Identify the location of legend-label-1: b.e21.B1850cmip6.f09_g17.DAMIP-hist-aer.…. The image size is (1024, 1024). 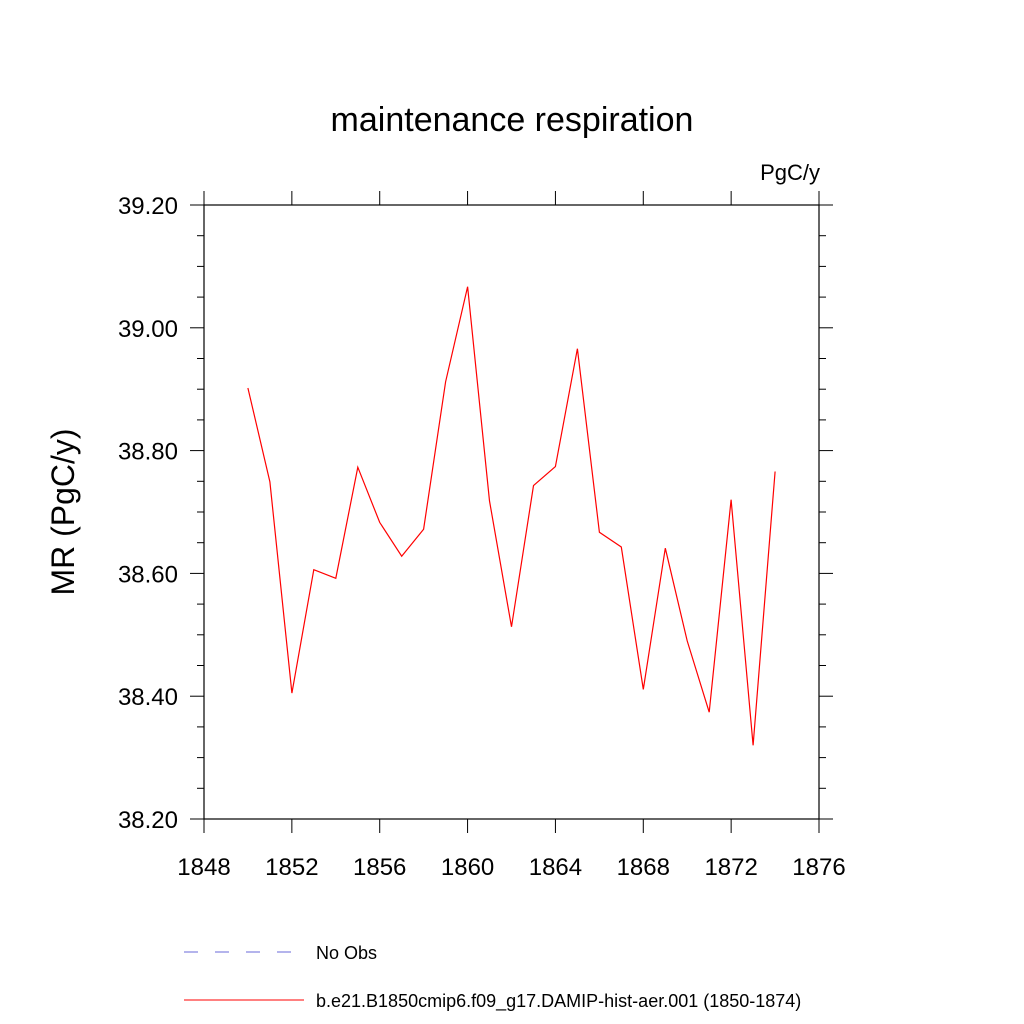
(558, 1001).